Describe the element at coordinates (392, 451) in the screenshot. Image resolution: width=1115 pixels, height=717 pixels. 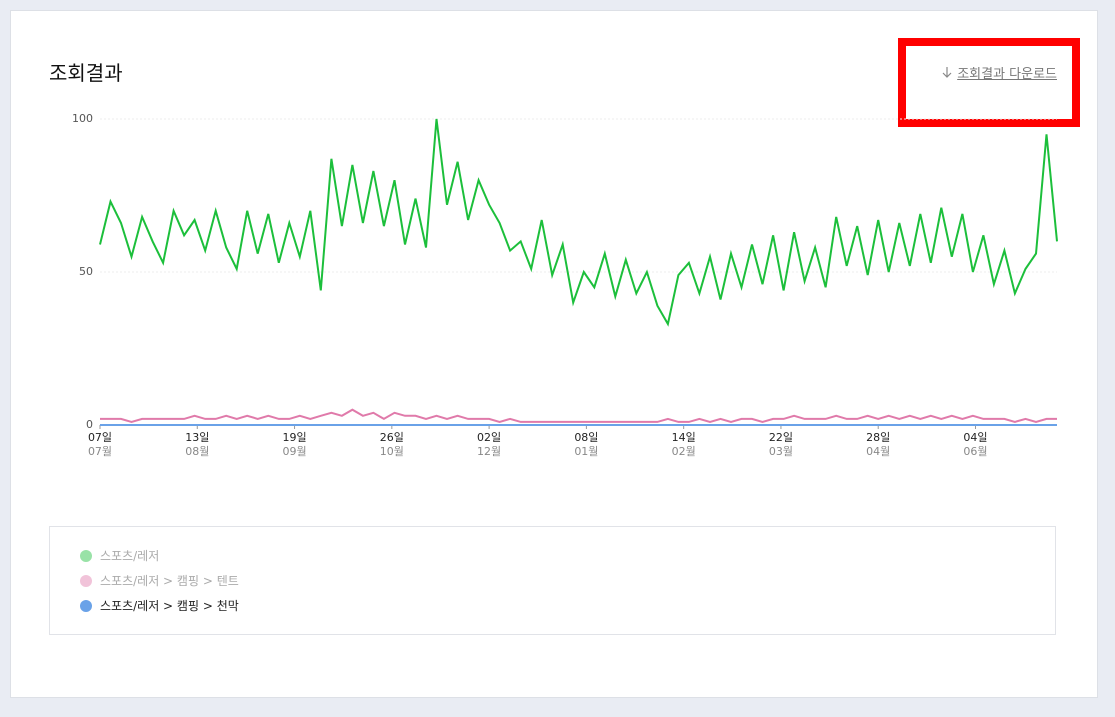
I see `x-tick-month: 10월` at that location.